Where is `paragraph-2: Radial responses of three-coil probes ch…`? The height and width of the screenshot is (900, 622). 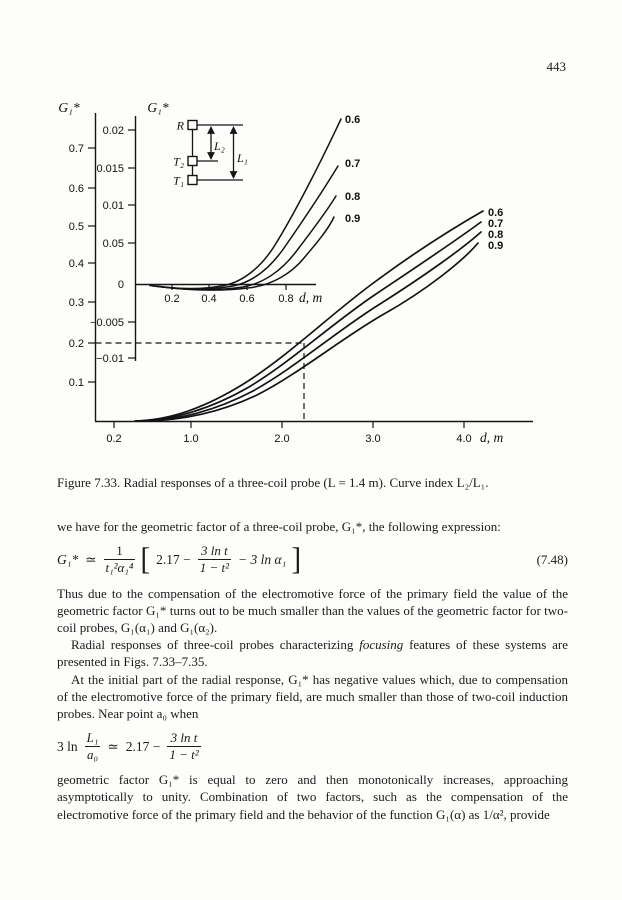 paragraph-2: Radial responses of three-coil probes ch… is located at coordinates (312, 653).